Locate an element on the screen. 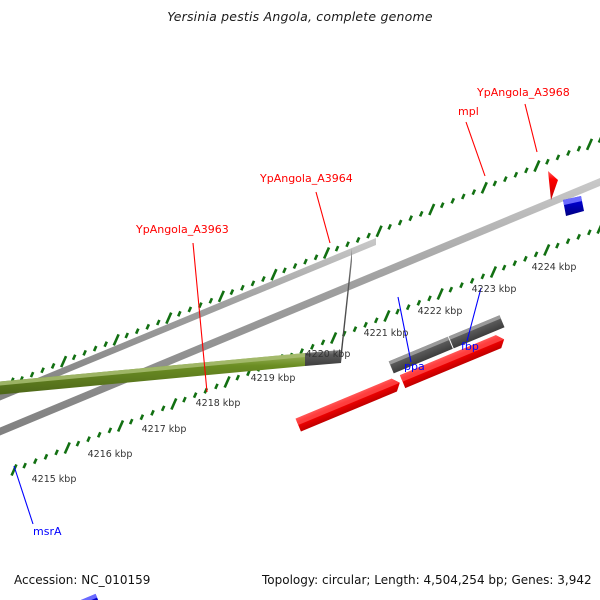 Image resolution: width=600 pixels, height=600 pixels. gene-red-a3963-top is located at coordinates (347, 402).